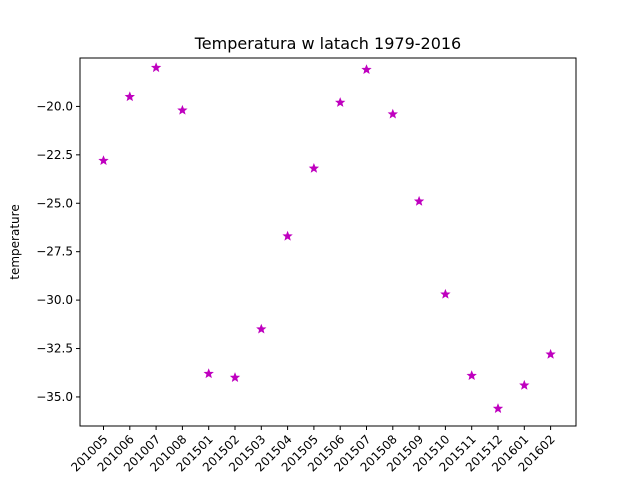 This screenshot has width=640, height=480. What do you see at coordinates (327, 43) in the screenshot?
I see `chart-title: Temperatura w latach 1979-2016` at bounding box center [327, 43].